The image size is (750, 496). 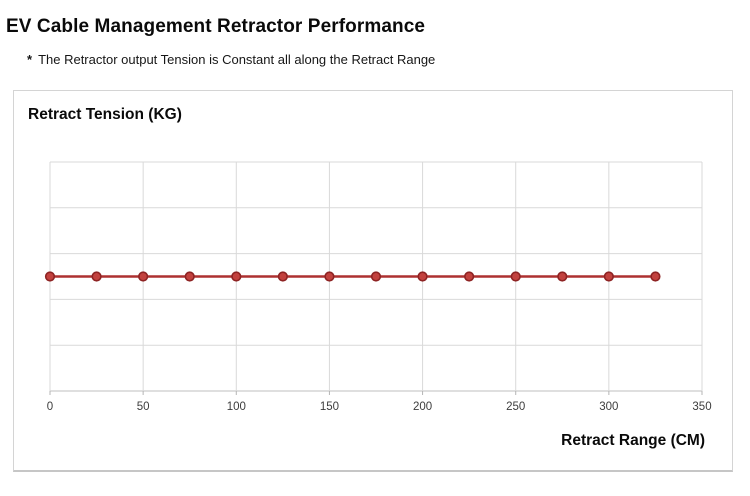 What do you see at coordinates (515, 407) in the screenshot?
I see `x-tick-label: 250` at bounding box center [515, 407].